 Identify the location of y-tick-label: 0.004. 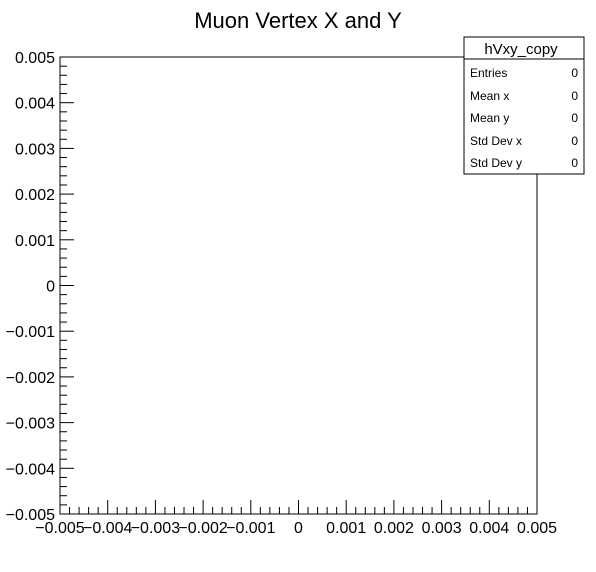
(35, 104).